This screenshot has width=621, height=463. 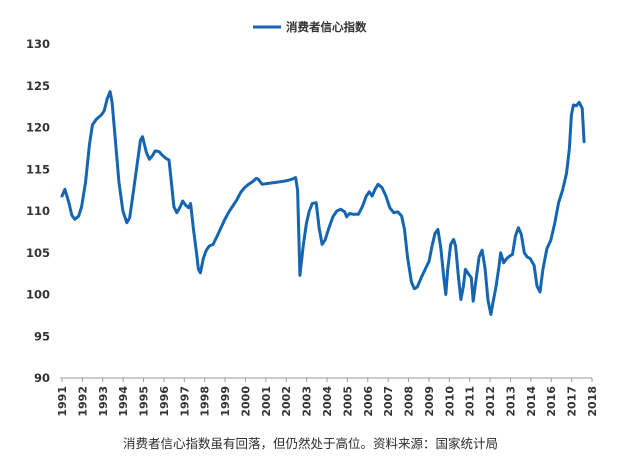 What do you see at coordinates (38, 86) in the screenshot?
I see `y-tick-label: 125` at bounding box center [38, 86].